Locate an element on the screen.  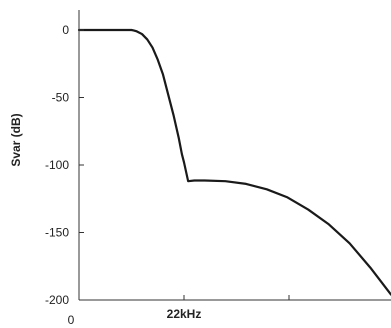
y-tick-label: -100 is located at coordinates (57, 165).